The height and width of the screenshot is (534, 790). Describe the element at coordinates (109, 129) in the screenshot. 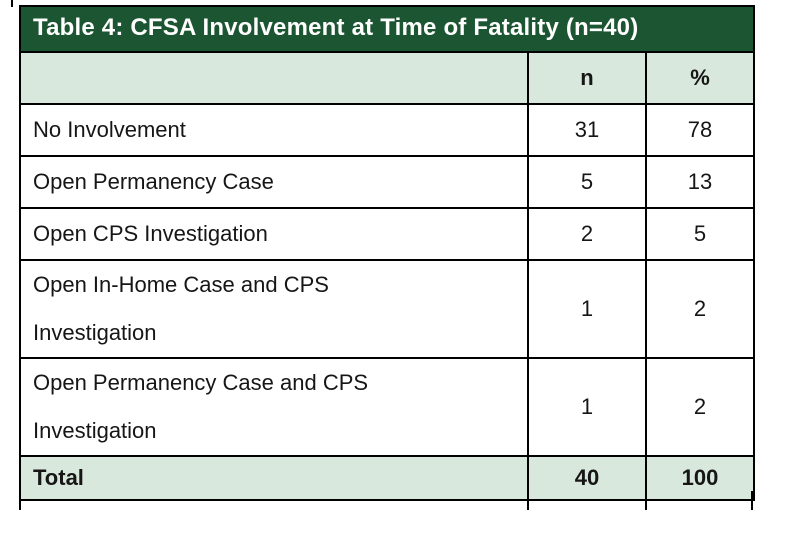

I see `row-label: No Involvement` at that location.